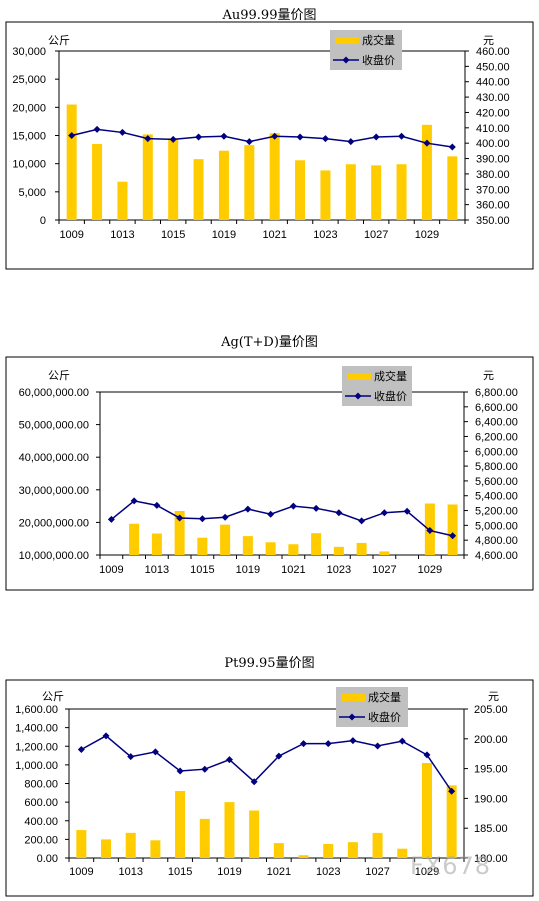 The width and height of the screenshot is (539, 901). Describe the element at coordinates (41, 785) in the screenshot. I see `left-tick-label: 800.00` at that location.